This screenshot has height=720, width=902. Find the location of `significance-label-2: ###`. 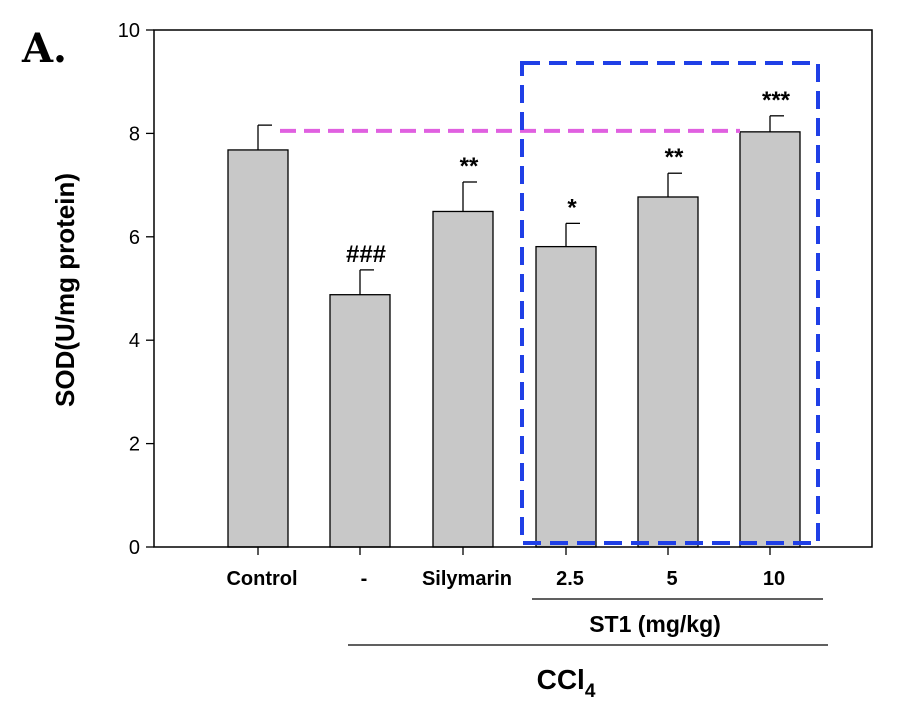

significance-label-2: ### is located at coordinates (366, 254).